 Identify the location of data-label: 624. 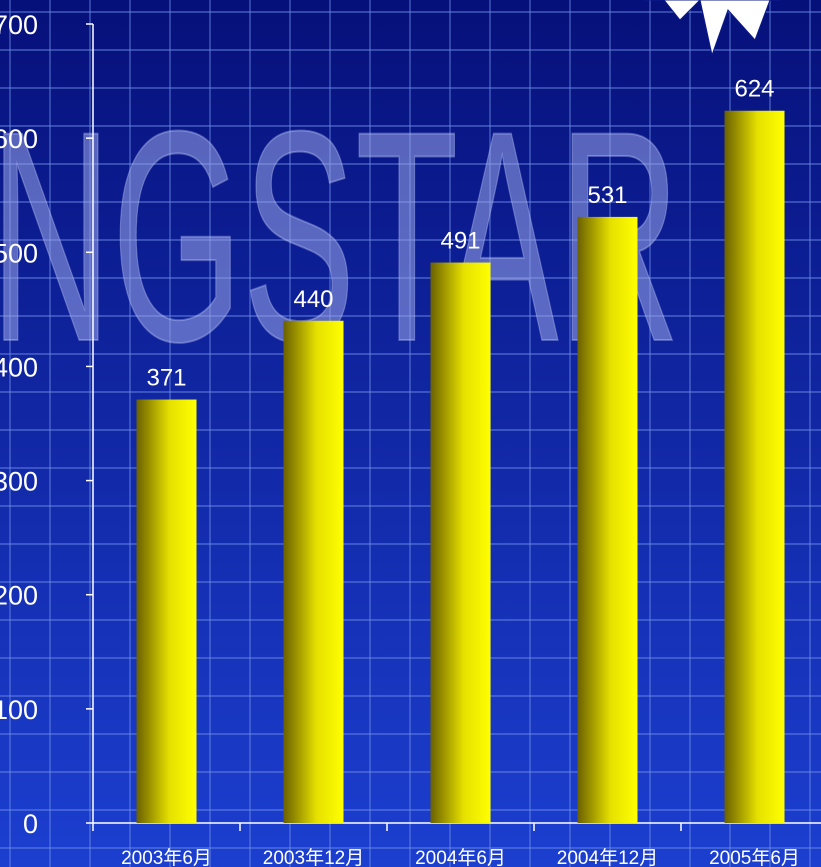
(754, 89).